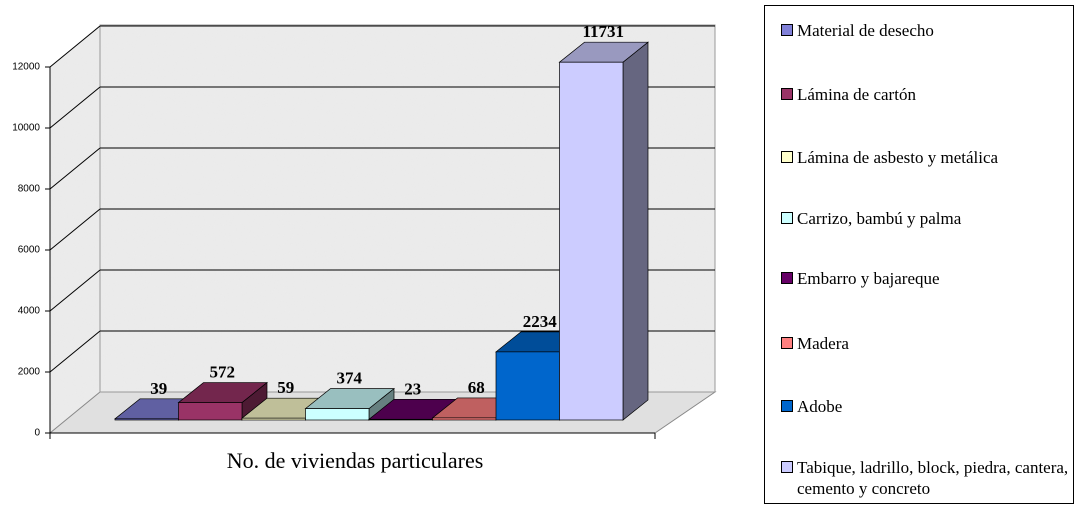  What do you see at coordinates (603, 31) in the screenshot?
I see `data-label: 11731` at bounding box center [603, 31].